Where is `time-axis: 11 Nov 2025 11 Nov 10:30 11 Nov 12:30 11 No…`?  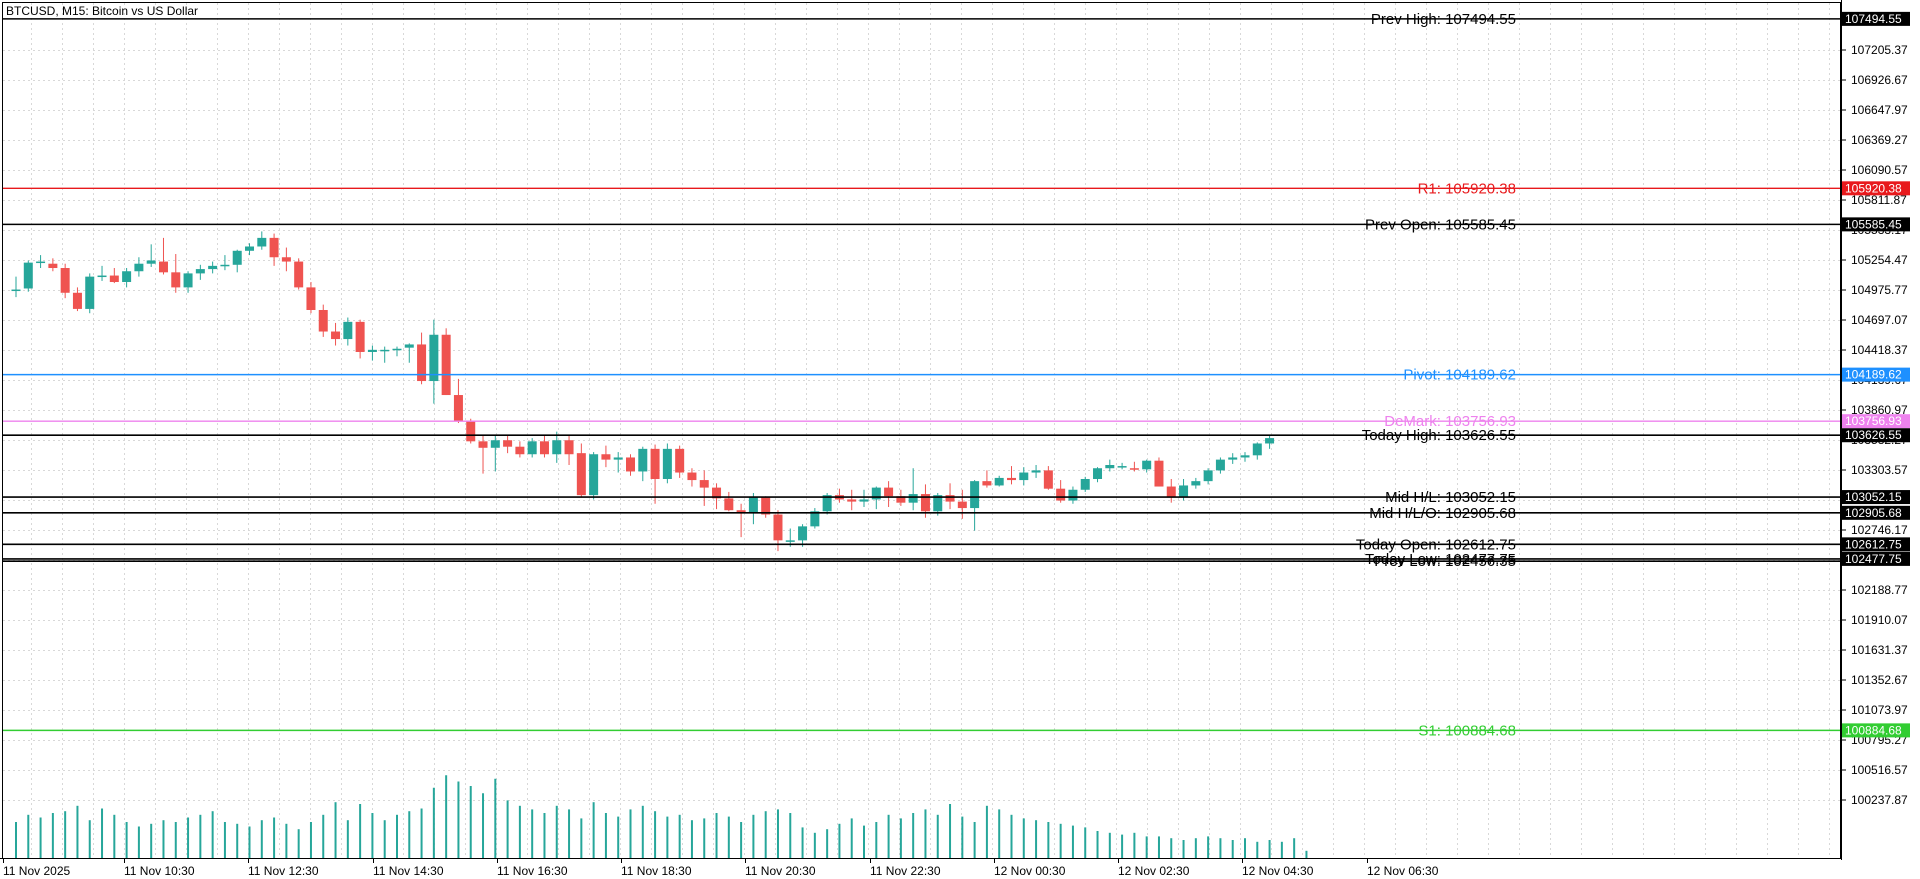 time-axis: 11 Nov 2025 11 Nov 10:30 11 Nov 12:30 11 No… is located at coordinates (921, 868).